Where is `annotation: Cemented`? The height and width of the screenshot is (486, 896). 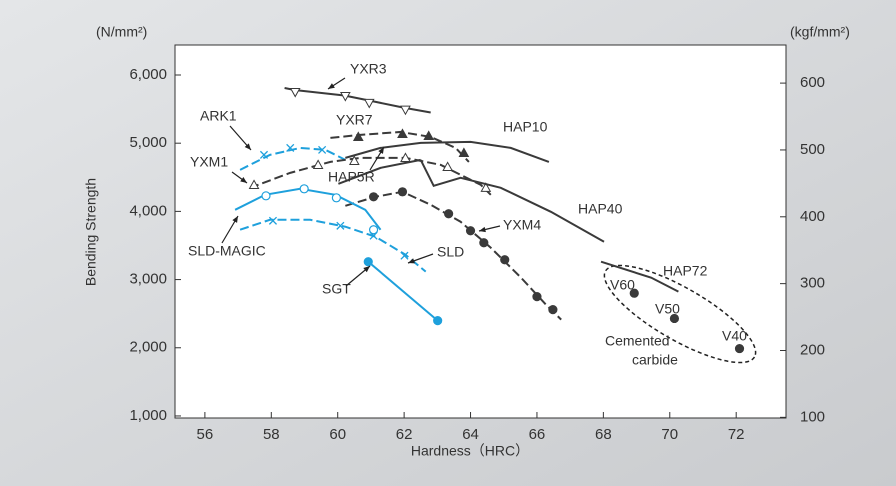
annotation: Cemented is located at coordinates (637, 341).